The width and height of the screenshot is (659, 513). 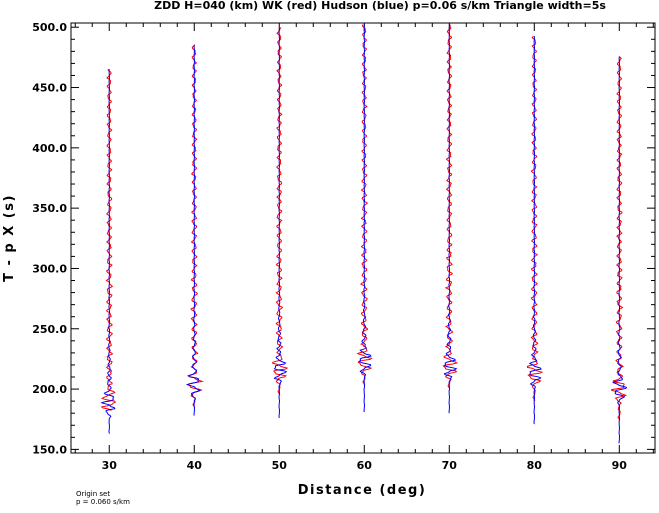 What do you see at coordinates (450, 465) in the screenshot?
I see `x-tick-label: 70` at bounding box center [450, 465].